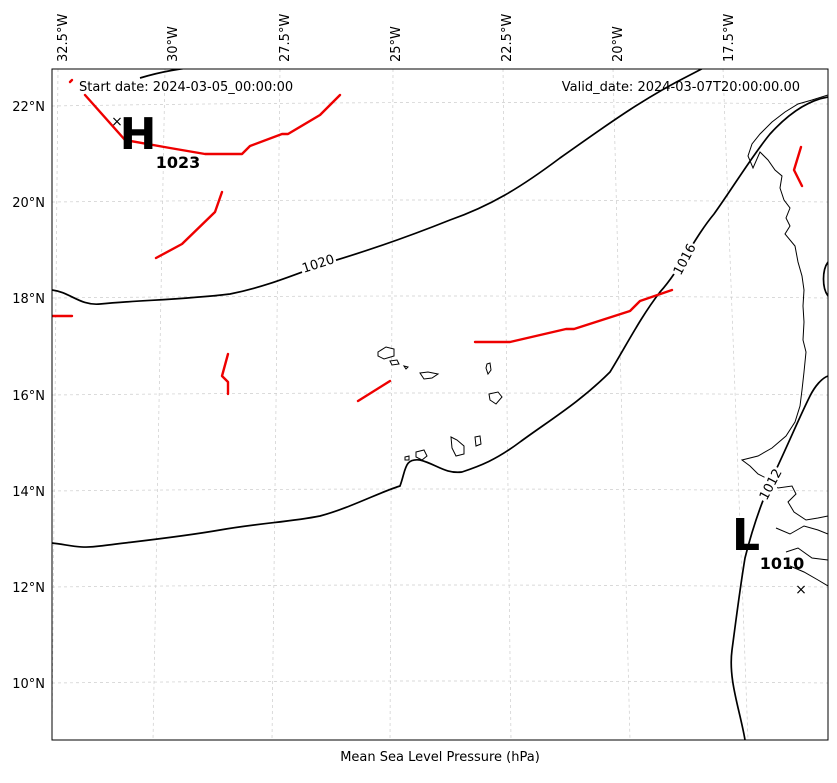  What do you see at coordinates (225, 374) in the screenshot?
I see `front-mid-west` at bounding box center [225, 374].